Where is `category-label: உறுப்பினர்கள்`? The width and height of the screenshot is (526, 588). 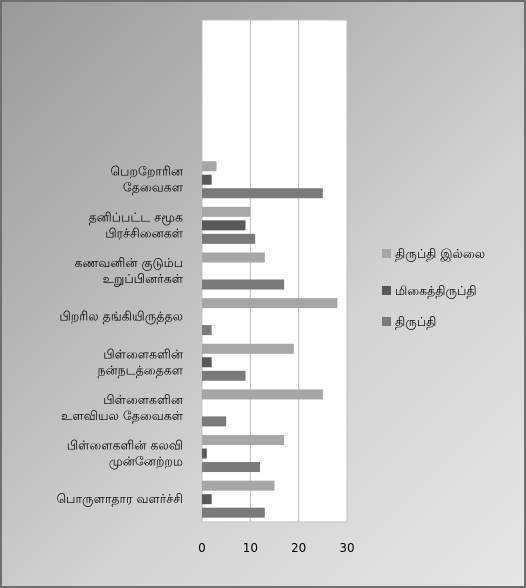 category-label: உறுப்பினர்கள் is located at coordinates (143, 279).